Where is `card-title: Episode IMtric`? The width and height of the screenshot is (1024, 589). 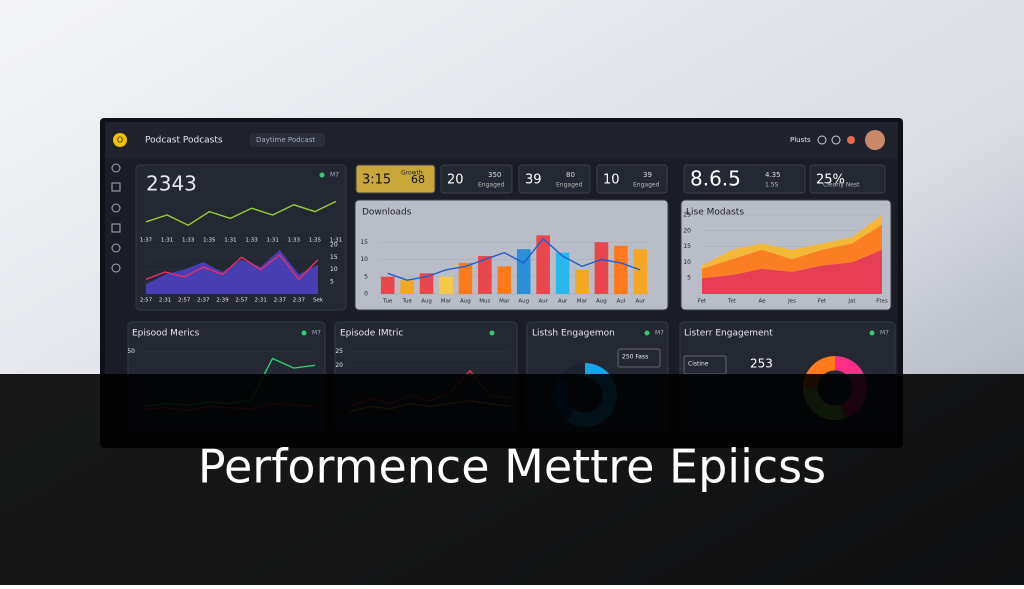
card-title: Episode IMtric is located at coordinates (371, 334).